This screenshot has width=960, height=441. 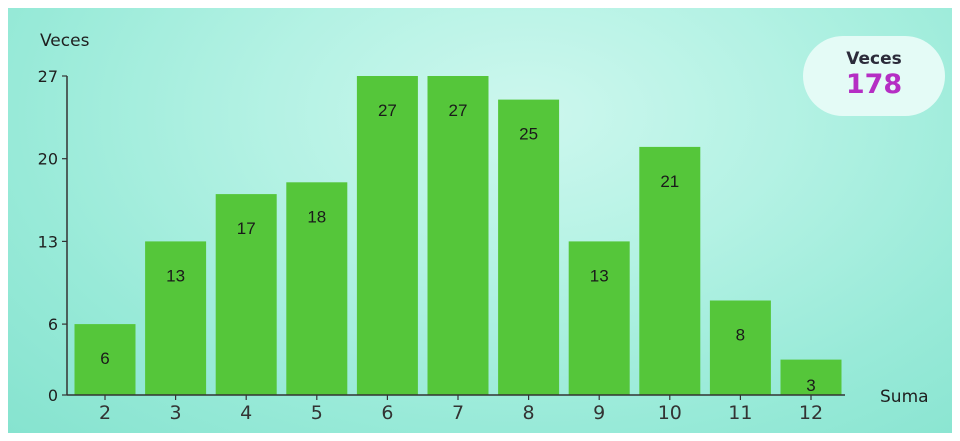 I want to click on bar-value-label: 17, so click(x=246, y=228).